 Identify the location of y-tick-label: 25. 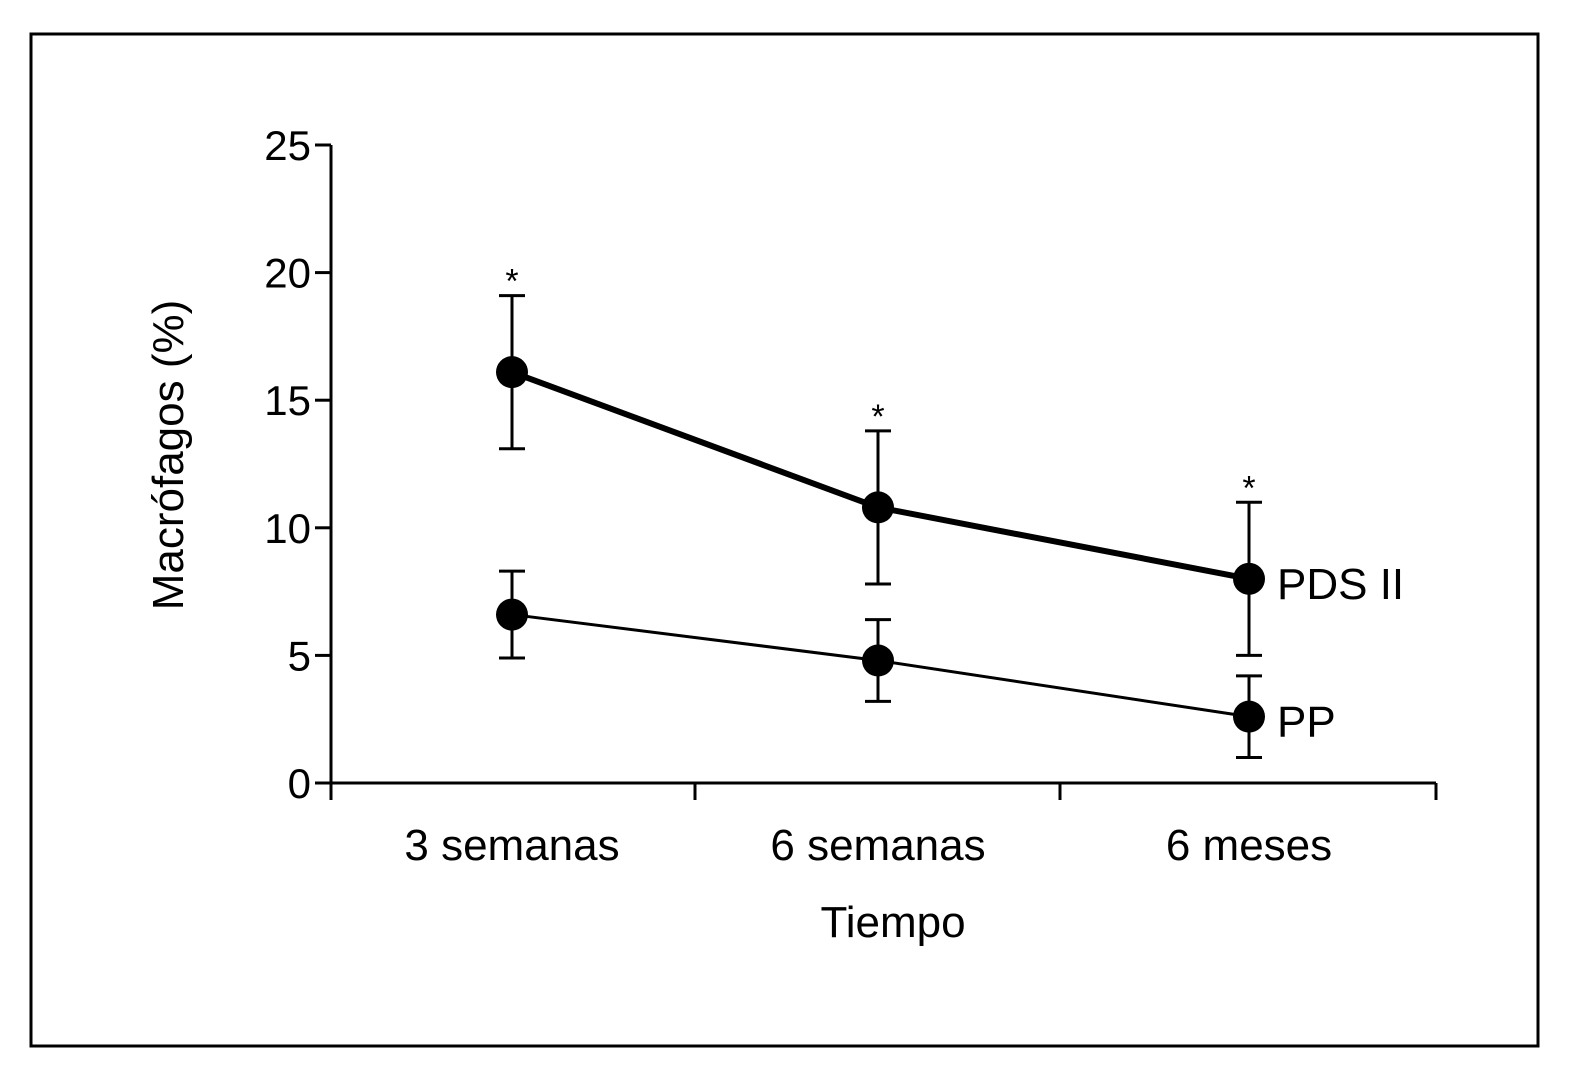
(287, 145).